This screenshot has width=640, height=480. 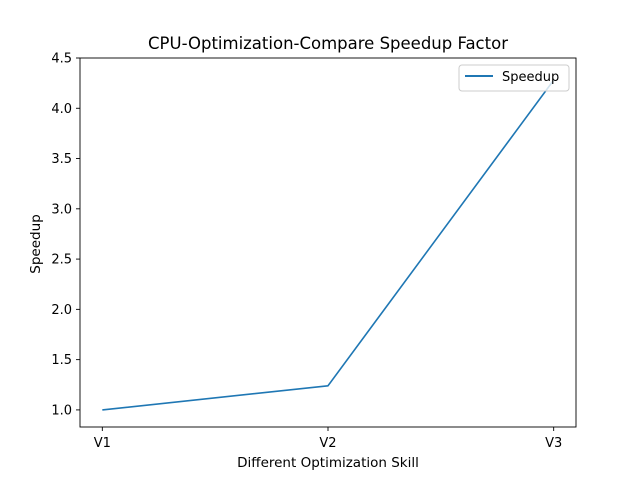 What do you see at coordinates (328, 463) in the screenshot?
I see `x-axis-label: Different Optimization Skill` at bounding box center [328, 463].